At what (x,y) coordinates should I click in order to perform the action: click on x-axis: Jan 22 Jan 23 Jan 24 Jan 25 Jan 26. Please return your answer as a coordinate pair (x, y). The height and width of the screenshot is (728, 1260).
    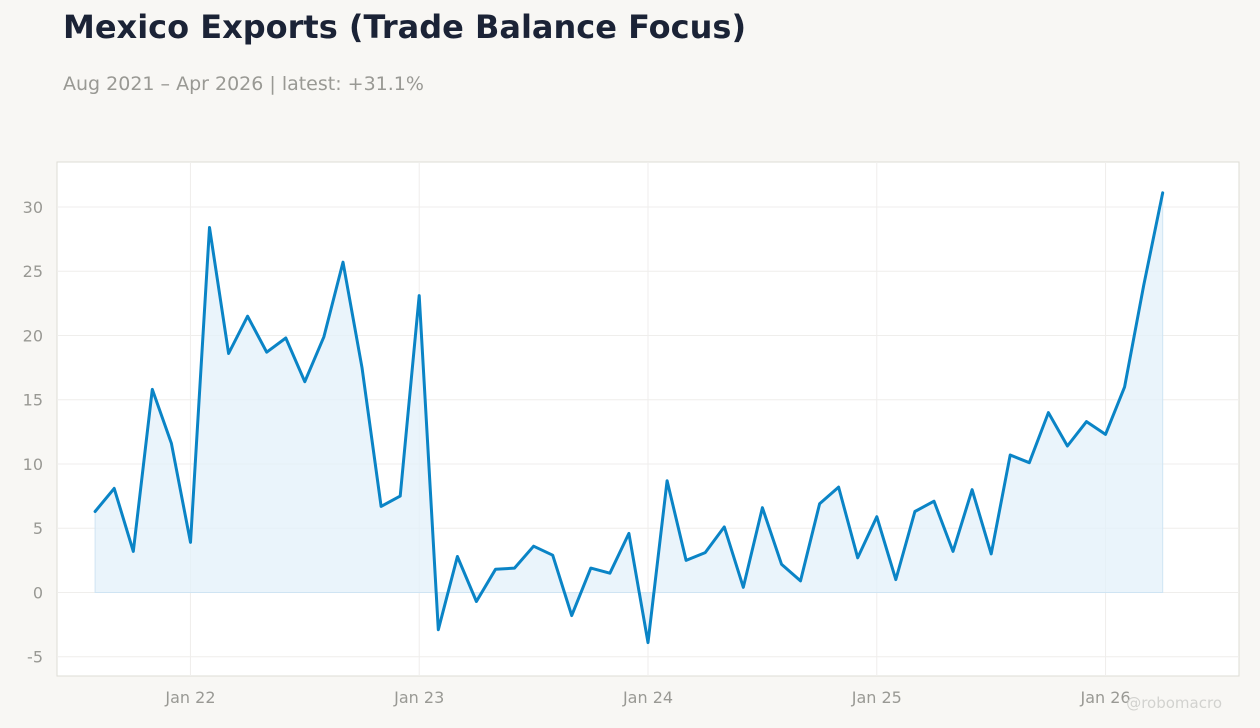
    Looking at the image, I should click on (647, 697).